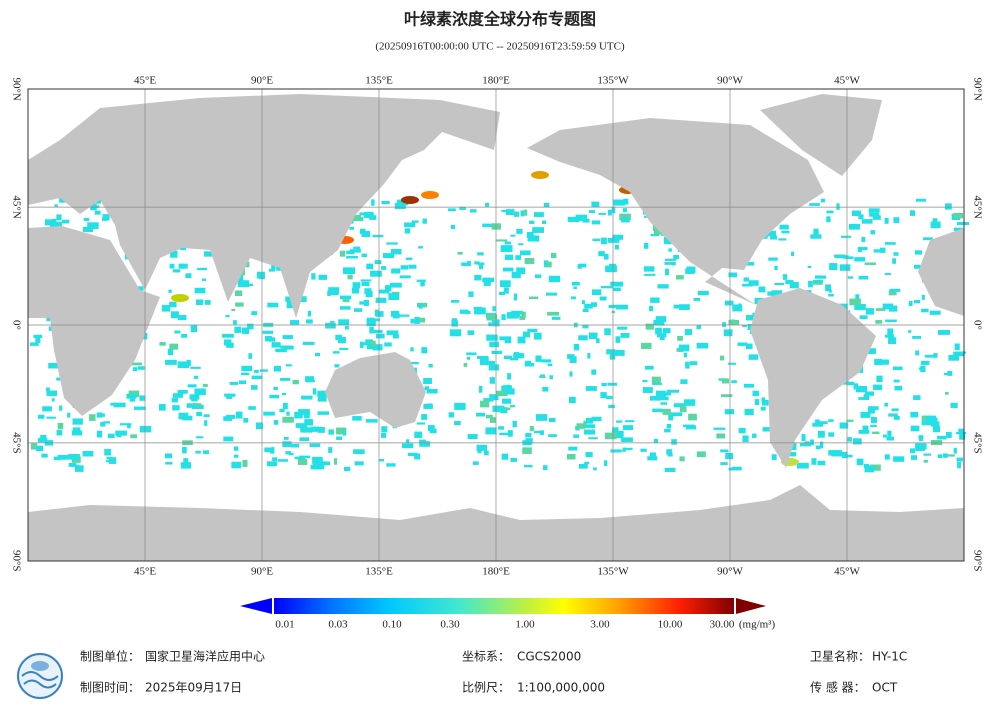  Describe the element at coordinates (730, 572) in the screenshot. I see `lon-label: 90°W` at that location.